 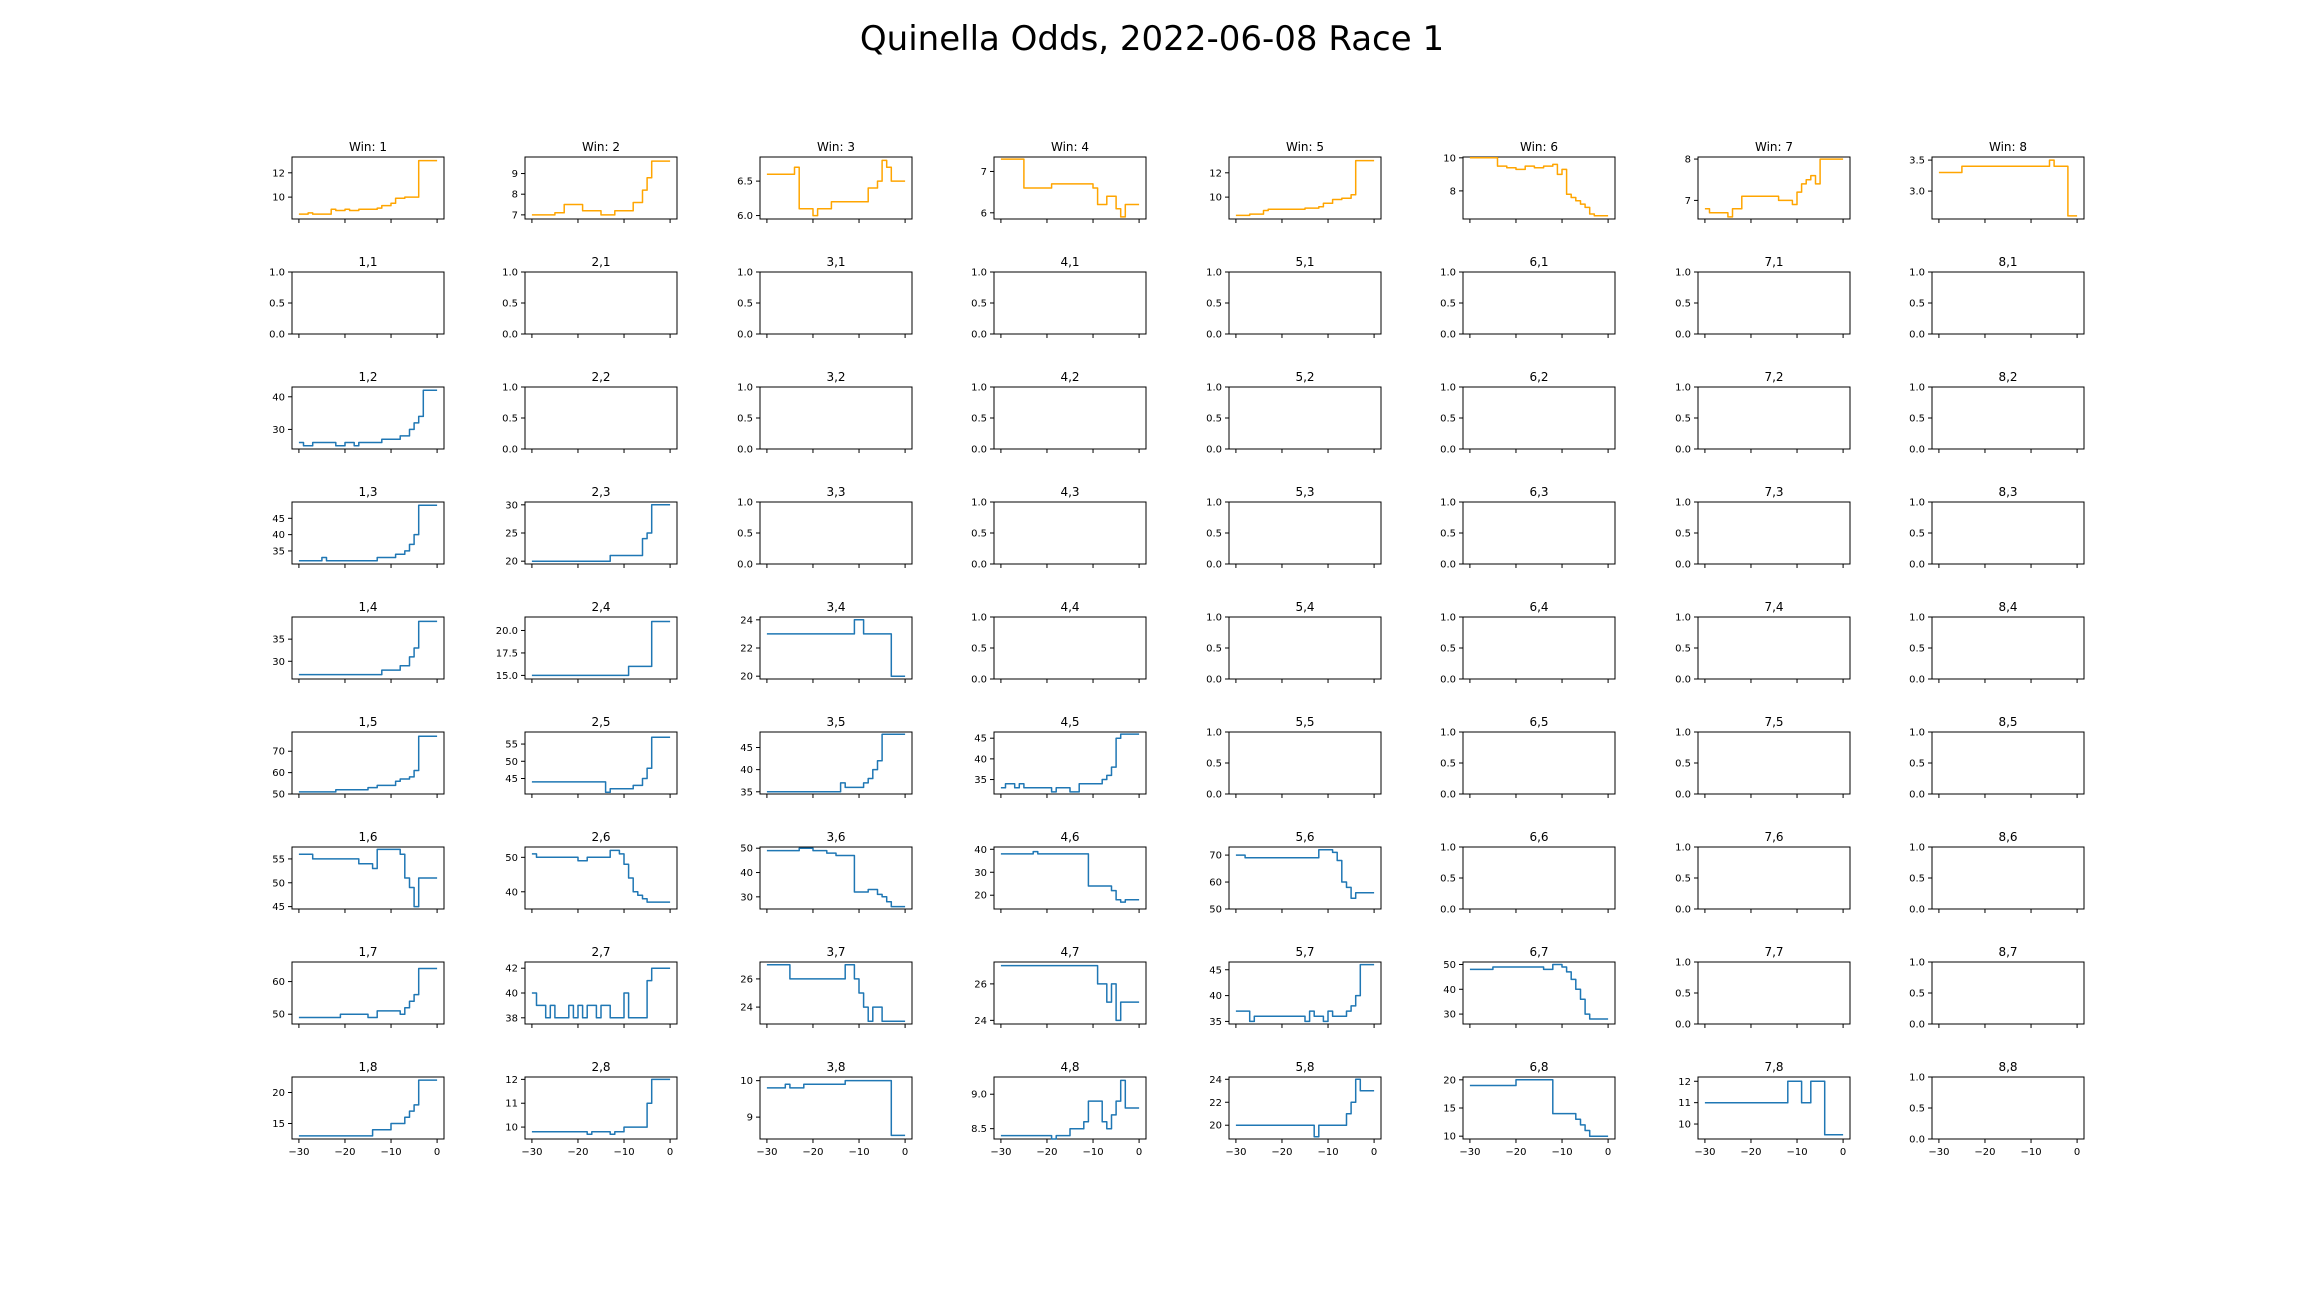 I want to click on y-tick-label: 12, so click(x=1215, y=173).